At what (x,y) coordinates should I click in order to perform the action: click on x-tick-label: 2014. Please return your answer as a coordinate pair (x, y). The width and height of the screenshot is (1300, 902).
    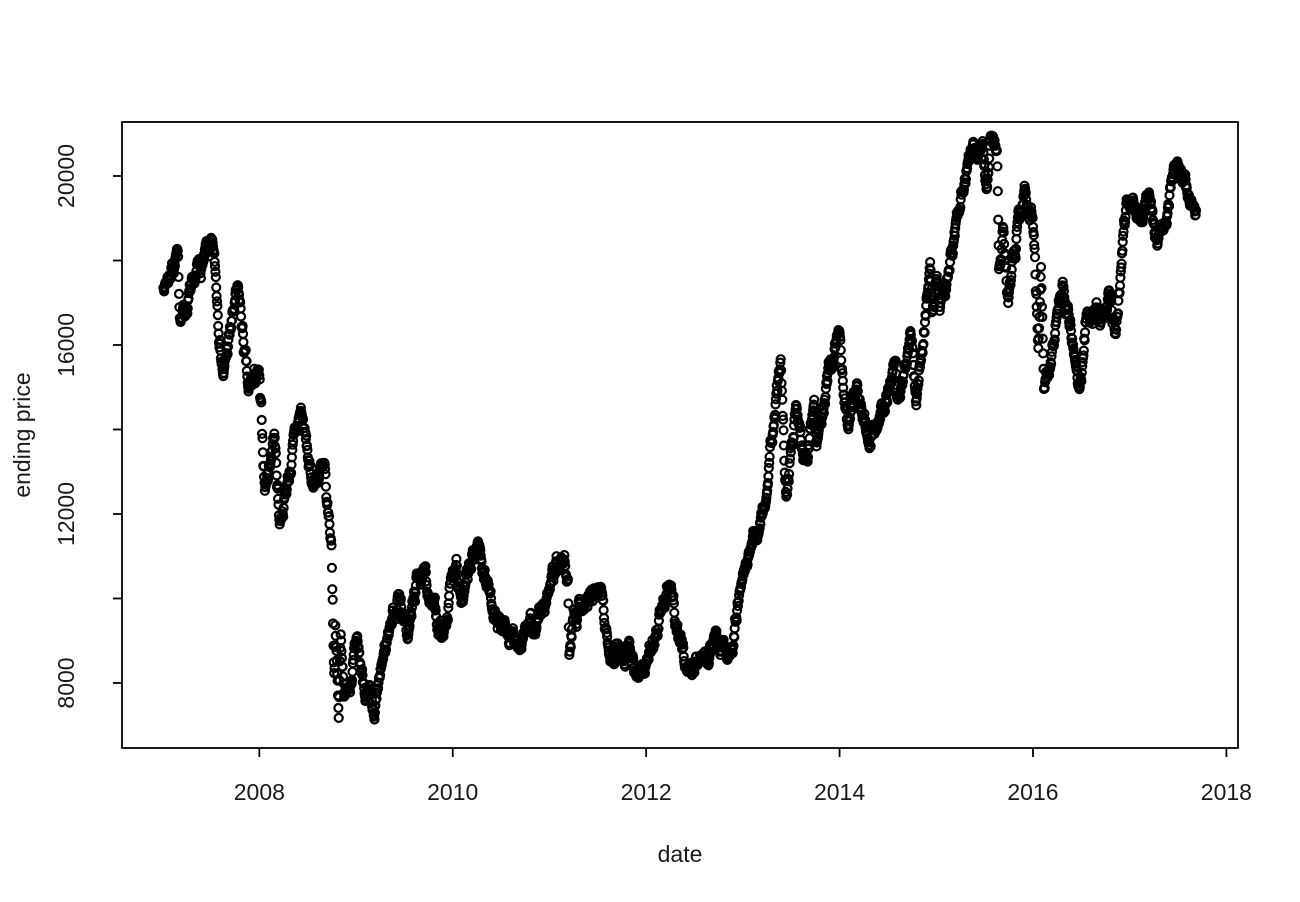
    Looking at the image, I should click on (839, 792).